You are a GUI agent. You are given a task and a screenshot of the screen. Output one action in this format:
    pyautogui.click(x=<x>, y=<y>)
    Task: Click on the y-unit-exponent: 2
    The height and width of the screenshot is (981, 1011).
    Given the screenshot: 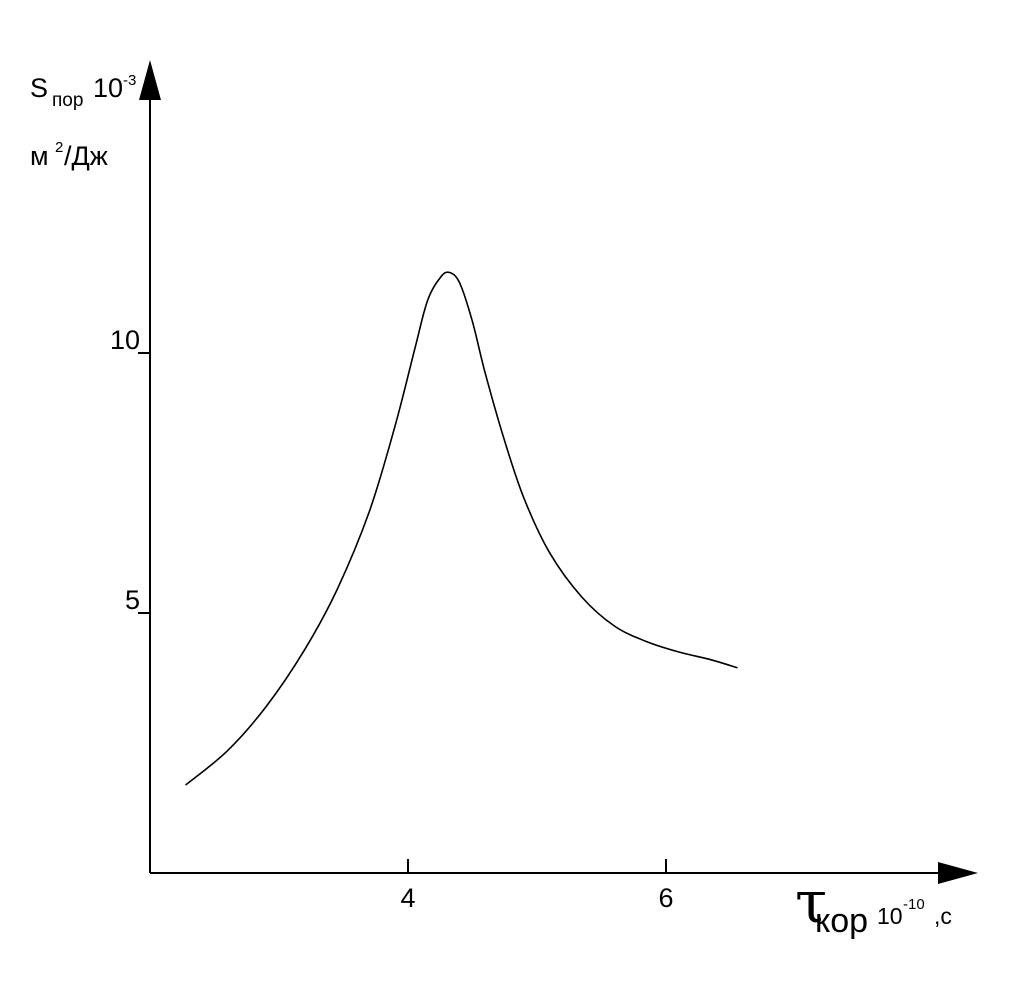 What is the action you would take?
    pyautogui.click(x=59, y=147)
    